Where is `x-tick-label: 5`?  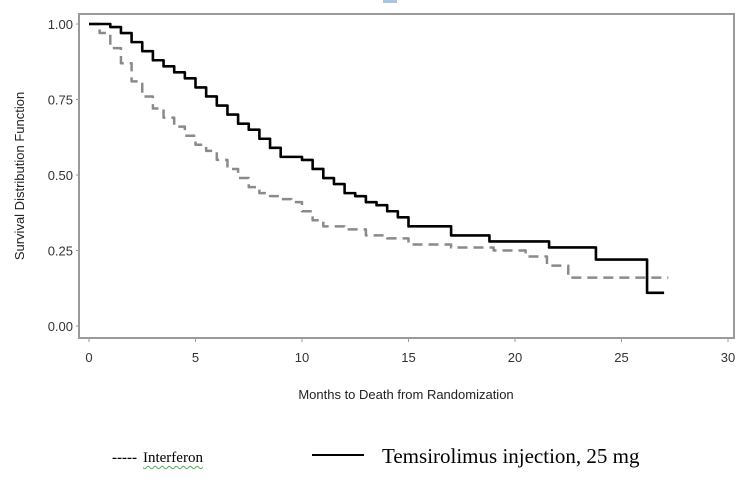
x-tick-label: 5 is located at coordinates (195, 357).